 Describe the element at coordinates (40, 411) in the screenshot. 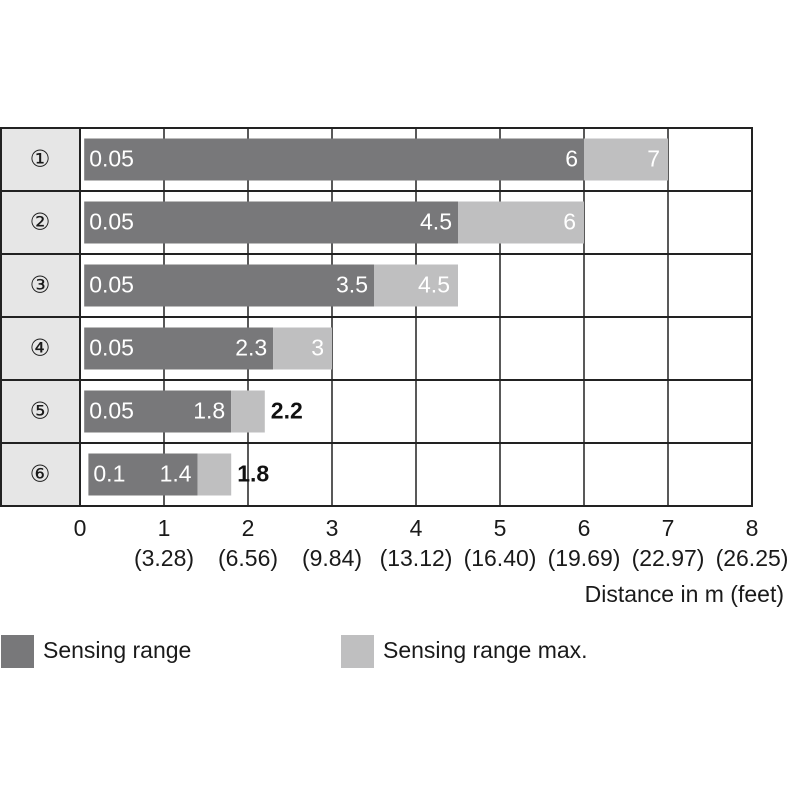

I see `category-label: ⑤` at that location.